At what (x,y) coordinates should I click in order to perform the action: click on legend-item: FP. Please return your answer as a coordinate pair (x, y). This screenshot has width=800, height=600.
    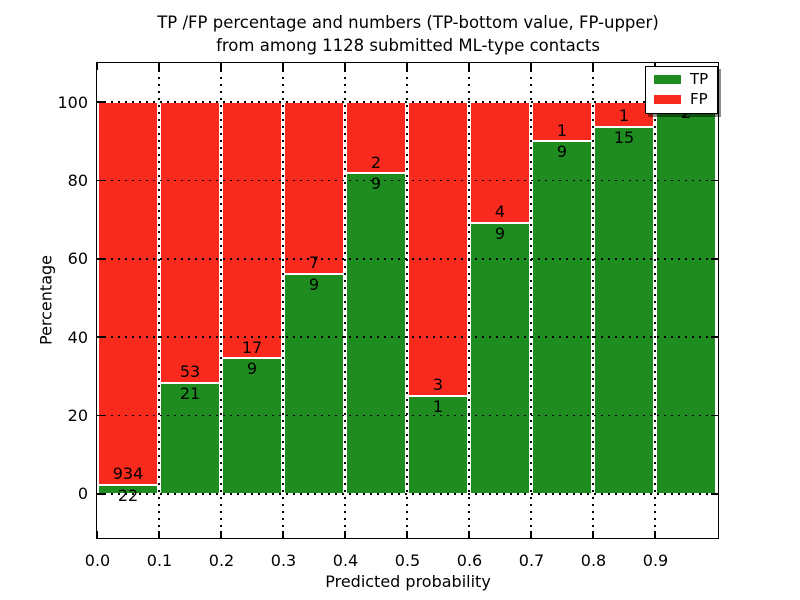
    Looking at the image, I should click on (681, 99).